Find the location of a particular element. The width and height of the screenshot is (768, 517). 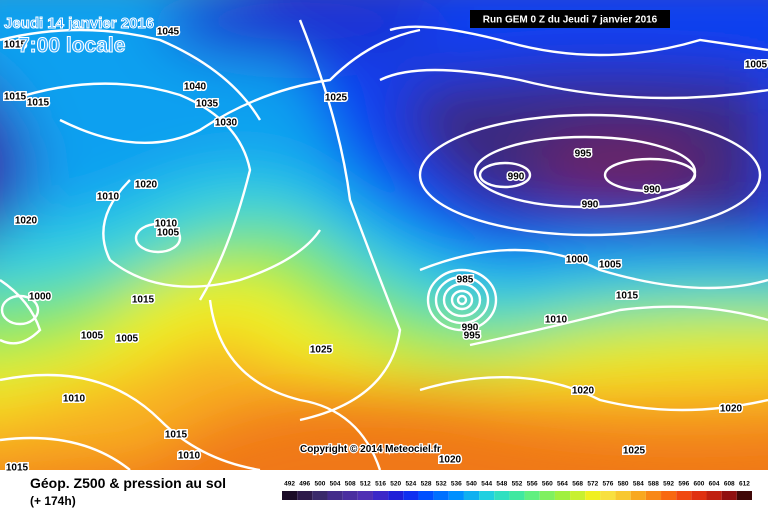

copyright: Copyright © 2014 Meteociel.fr is located at coordinates (370, 449).